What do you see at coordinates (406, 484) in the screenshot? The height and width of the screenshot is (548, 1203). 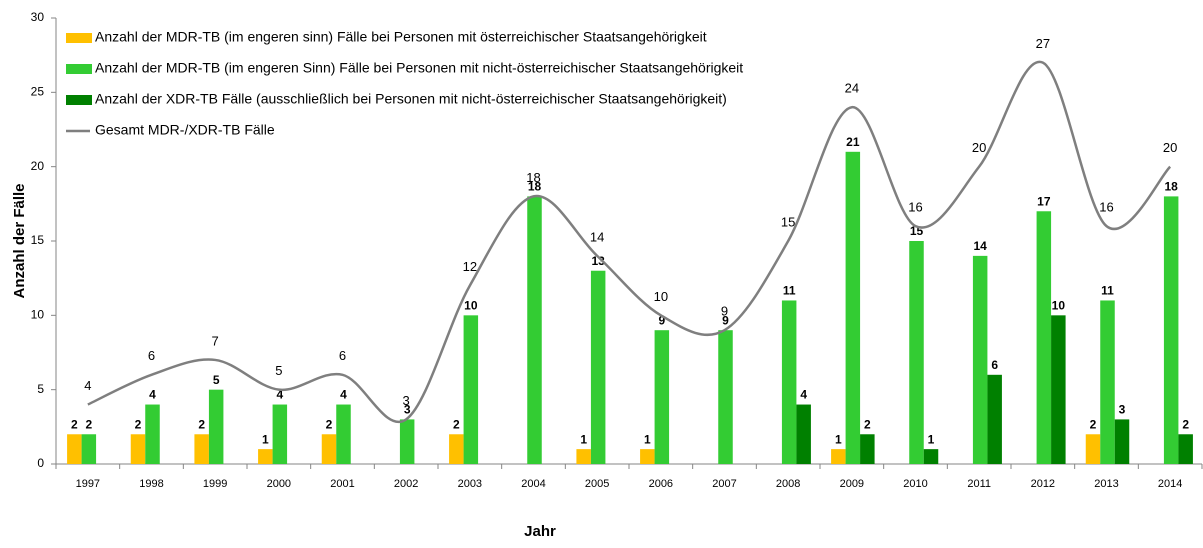 I see `x-tick-label: 2002` at bounding box center [406, 484].